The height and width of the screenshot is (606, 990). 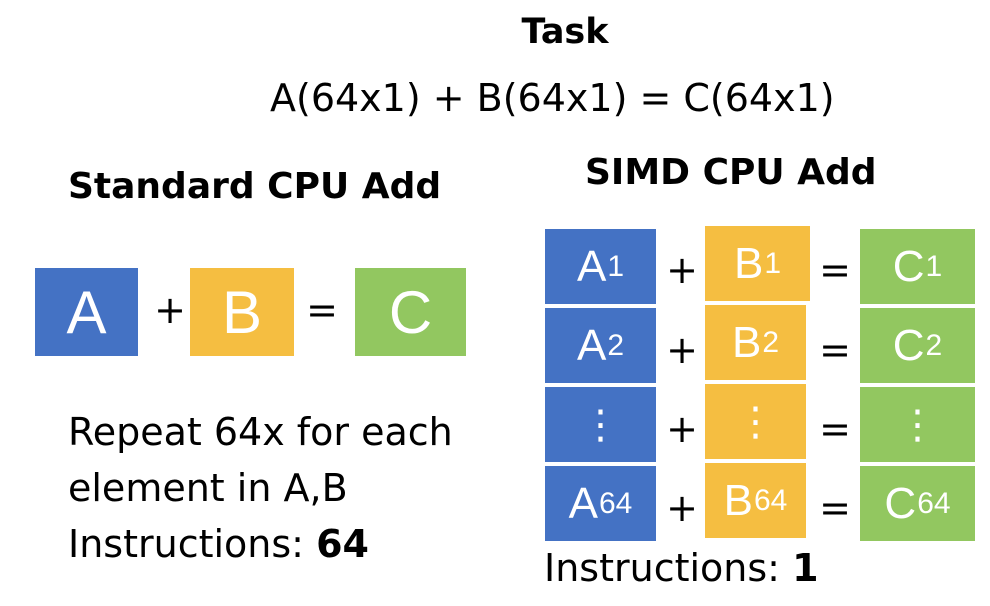 I want to click on repeat-line-2: element in A,B, so click(x=208, y=488).